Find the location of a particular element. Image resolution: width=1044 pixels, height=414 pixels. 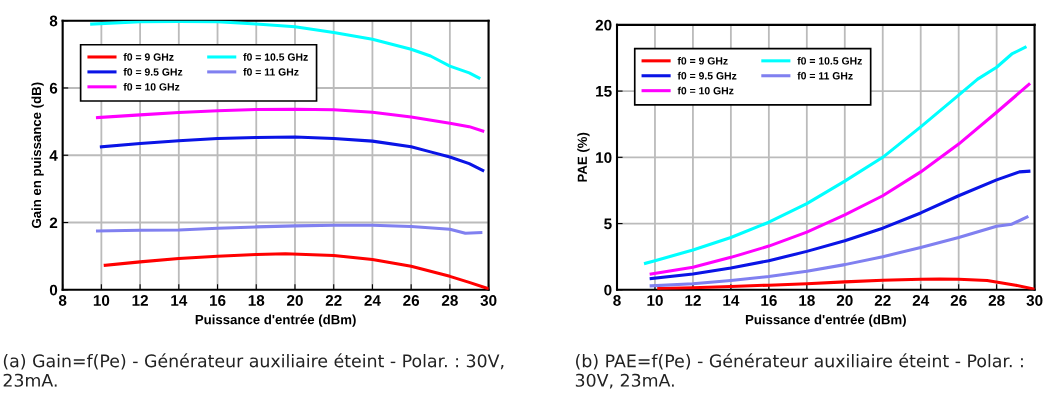

y-axis-title: PAE (%) is located at coordinates (583, 157).